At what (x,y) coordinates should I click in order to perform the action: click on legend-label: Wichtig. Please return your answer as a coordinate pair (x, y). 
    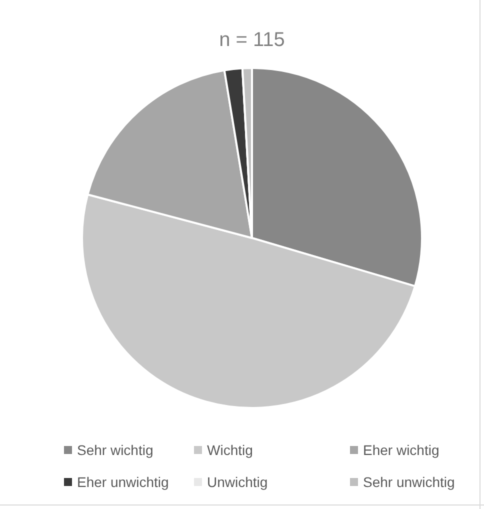
    Looking at the image, I should click on (230, 450).